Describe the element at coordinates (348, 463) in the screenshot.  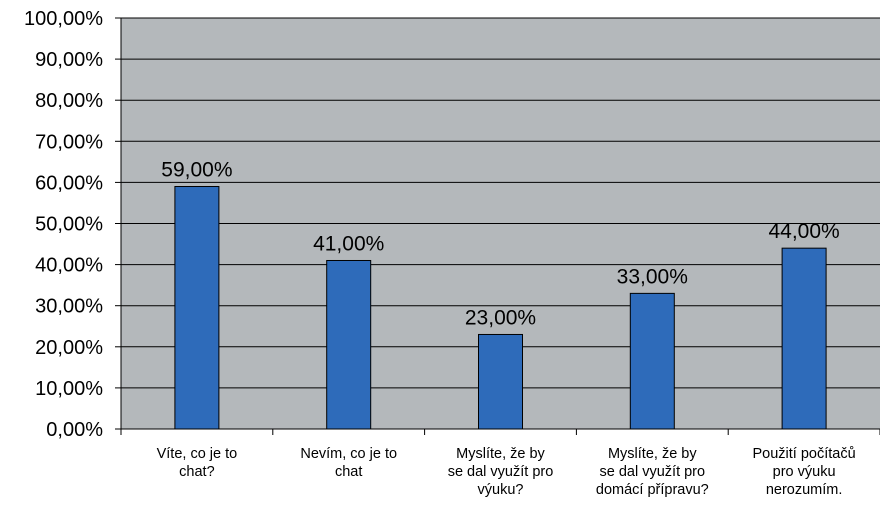
I see `x-tick-label: Nevím, co je to chat` at that location.